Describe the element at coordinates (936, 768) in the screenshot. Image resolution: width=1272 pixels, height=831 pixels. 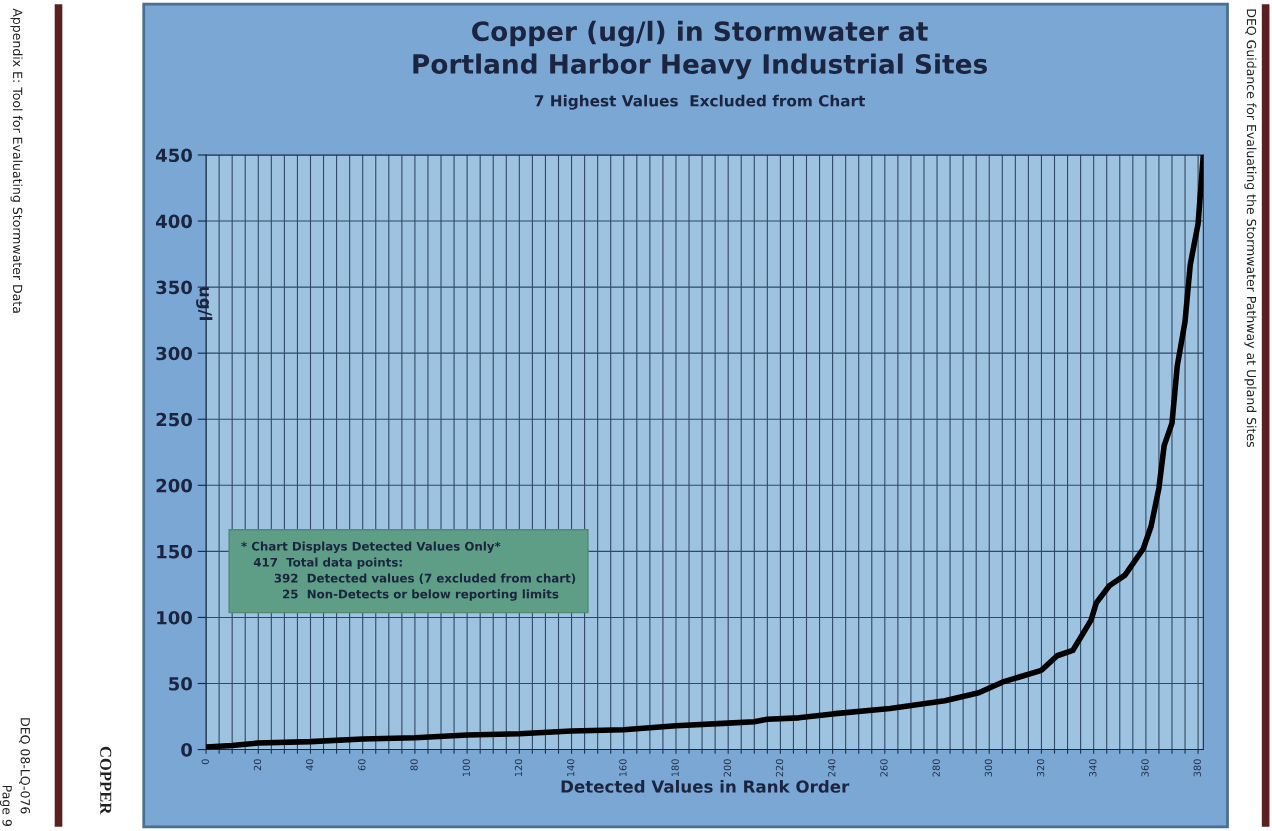
I see `x-tick-label: 280` at that location.